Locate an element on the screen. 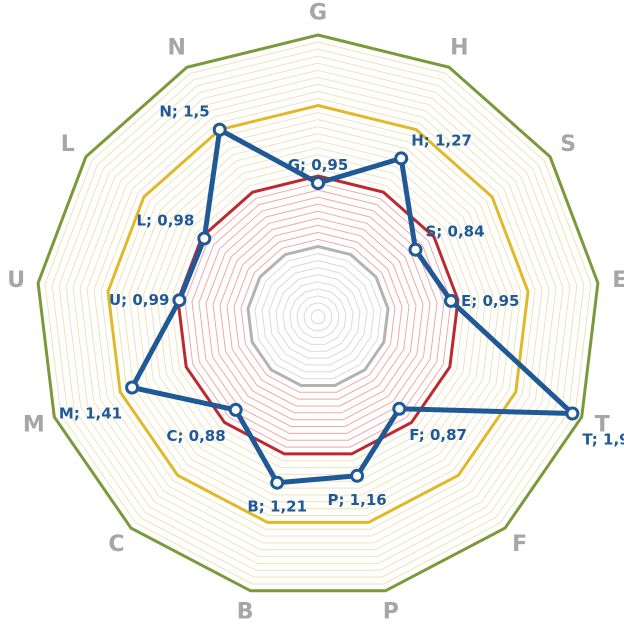 The width and height of the screenshot is (624, 624). data-label: E; 0,95 is located at coordinates (490, 301).